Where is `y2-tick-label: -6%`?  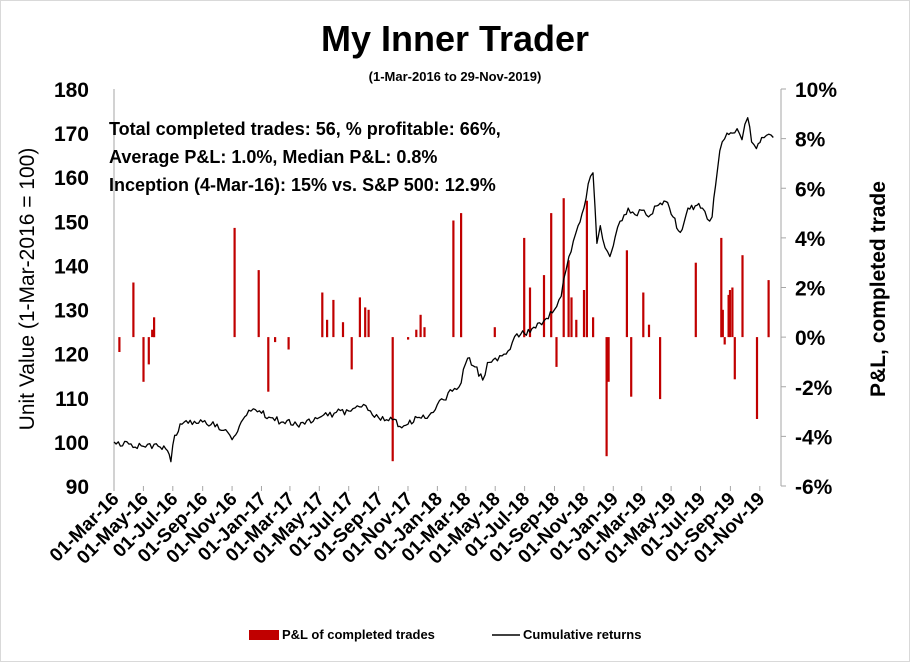 y2-tick-label: -6% is located at coordinates (814, 487).